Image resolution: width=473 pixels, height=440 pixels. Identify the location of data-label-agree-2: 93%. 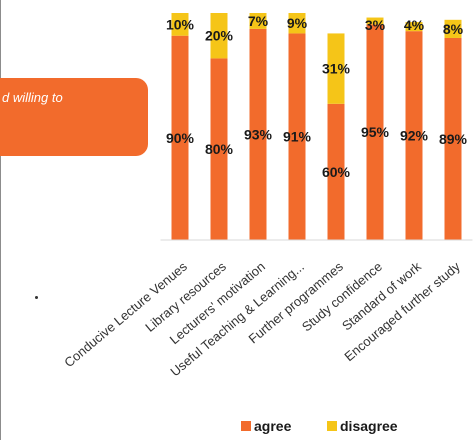
(258, 134).